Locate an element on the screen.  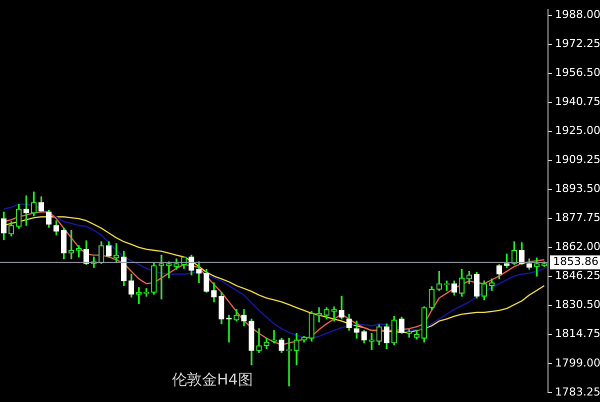
text: 伦敦金H4图 is located at coordinates (212, 379).